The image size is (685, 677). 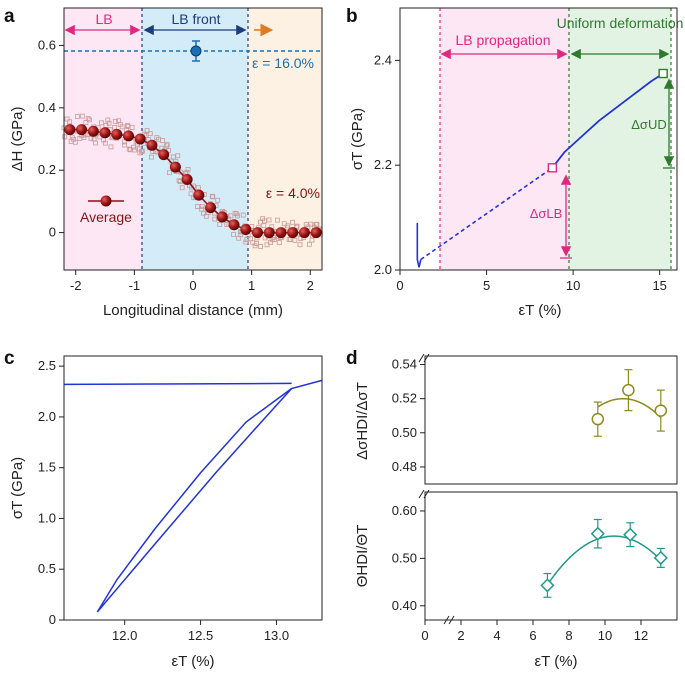 What do you see at coordinates (47, 44) in the screenshot?
I see `y-tick-label: 0.6` at bounding box center [47, 44].